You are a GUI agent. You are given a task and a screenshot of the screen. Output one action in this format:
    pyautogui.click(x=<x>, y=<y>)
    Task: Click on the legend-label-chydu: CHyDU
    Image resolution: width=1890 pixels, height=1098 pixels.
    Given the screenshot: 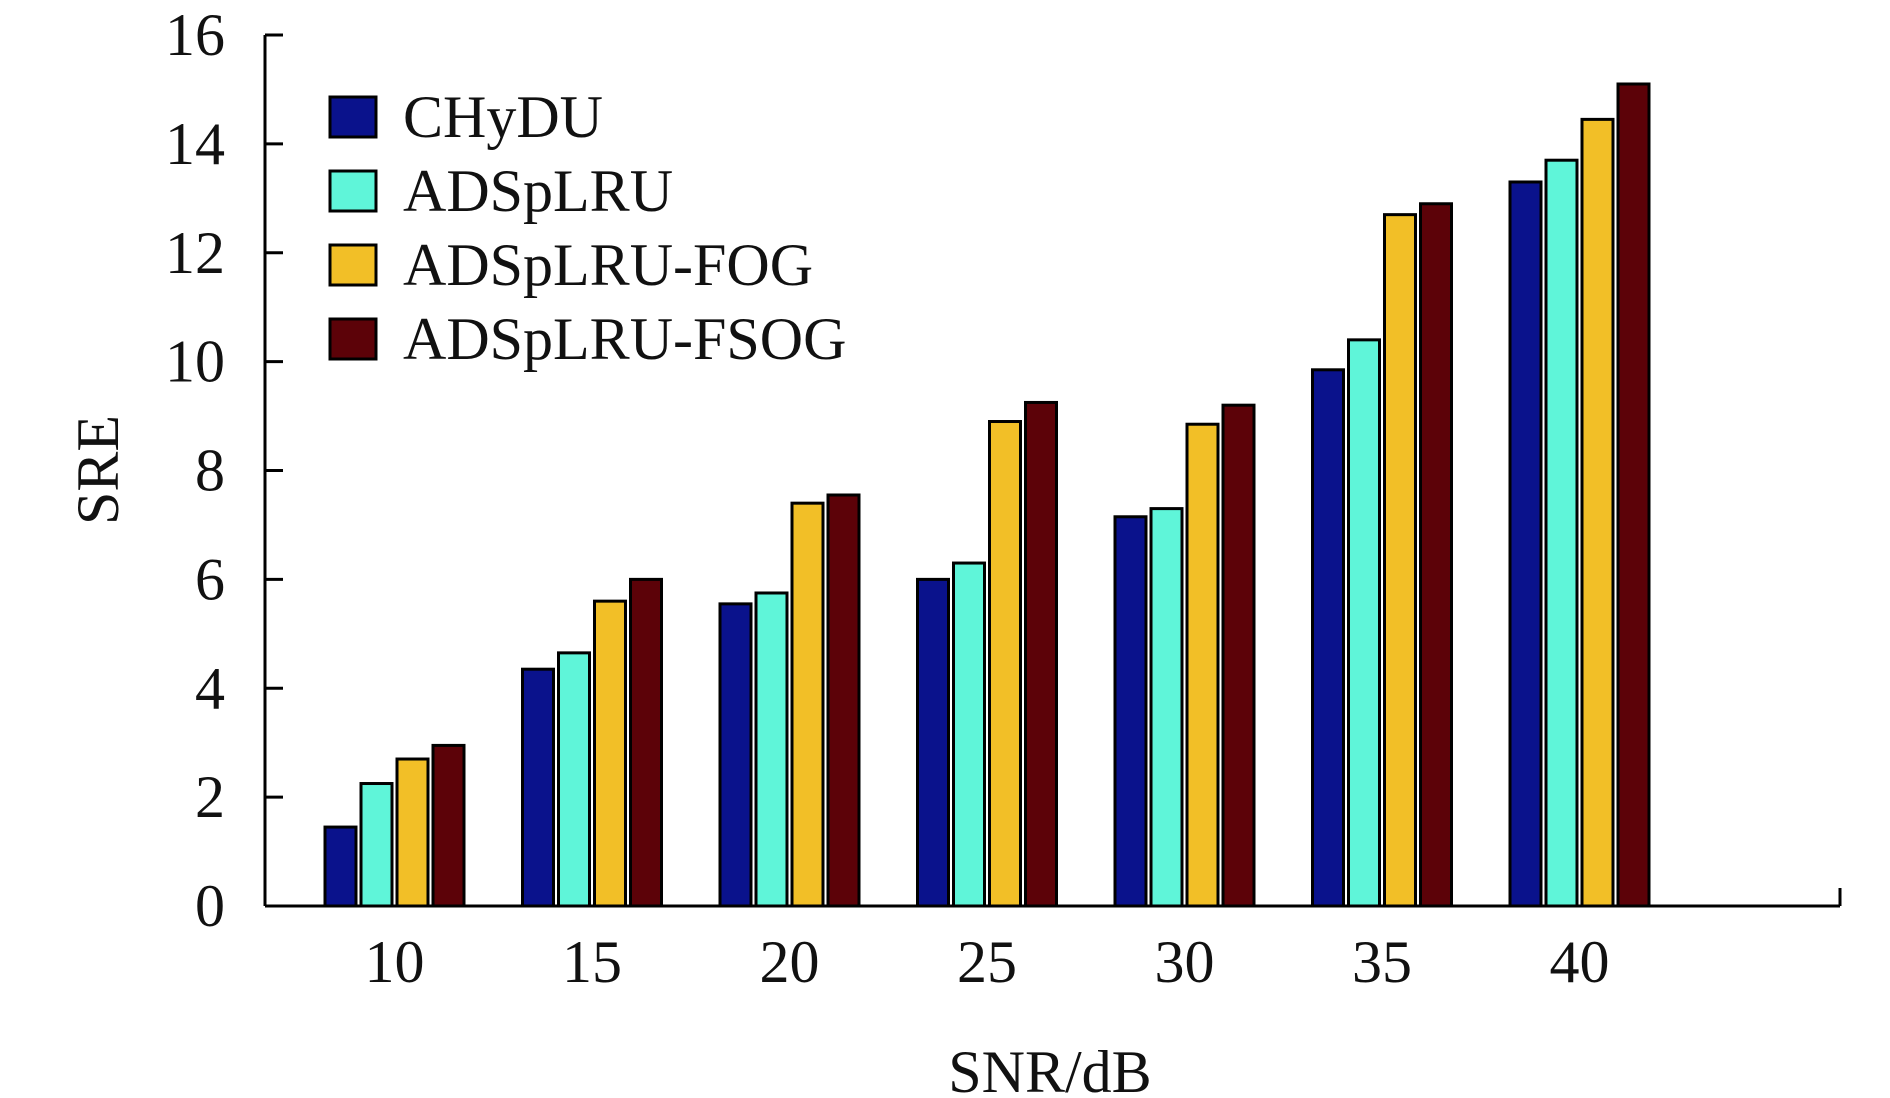 What is the action you would take?
    pyautogui.click(x=503, y=117)
    